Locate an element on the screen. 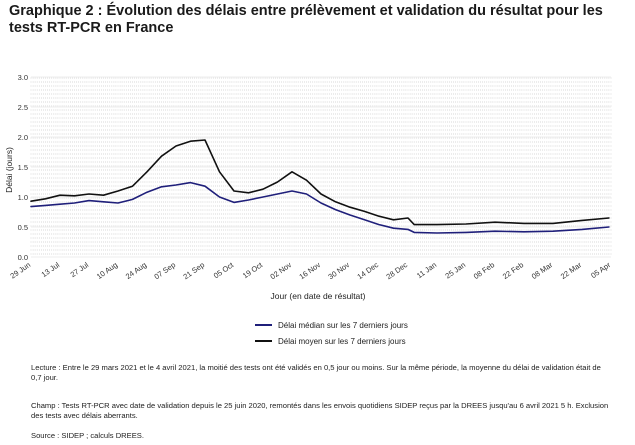 The height and width of the screenshot is (445, 635). y-tick-label-0: 0.0 is located at coordinates (23, 257).